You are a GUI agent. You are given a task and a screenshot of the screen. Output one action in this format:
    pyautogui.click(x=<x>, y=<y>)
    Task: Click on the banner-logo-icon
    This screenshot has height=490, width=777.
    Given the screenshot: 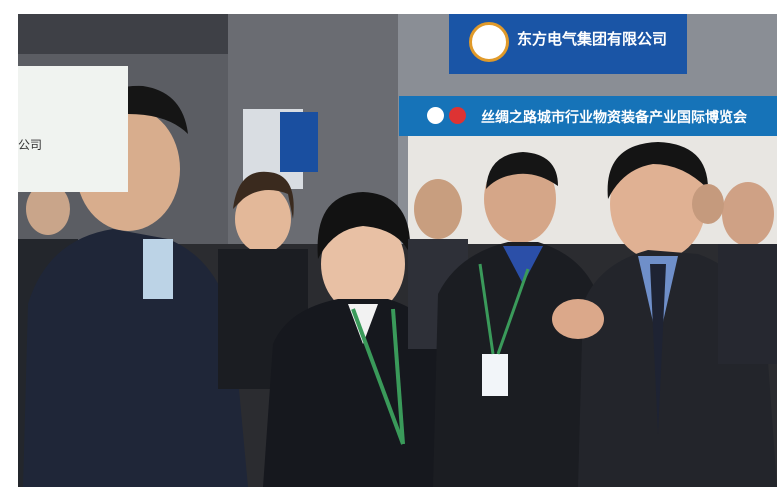 What is the action you would take?
    pyautogui.click(x=435, y=115)
    